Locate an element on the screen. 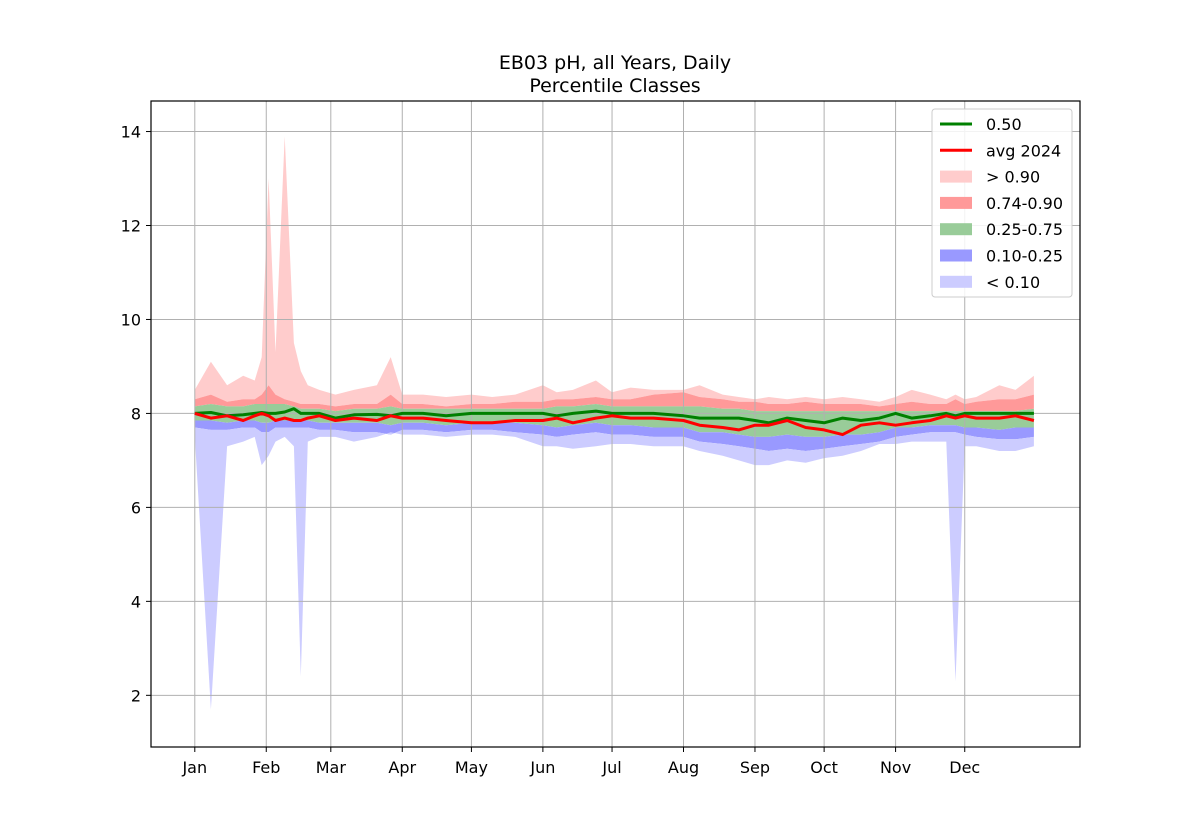  legend-label: avg 2024 is located at coordinates (1023, 150).